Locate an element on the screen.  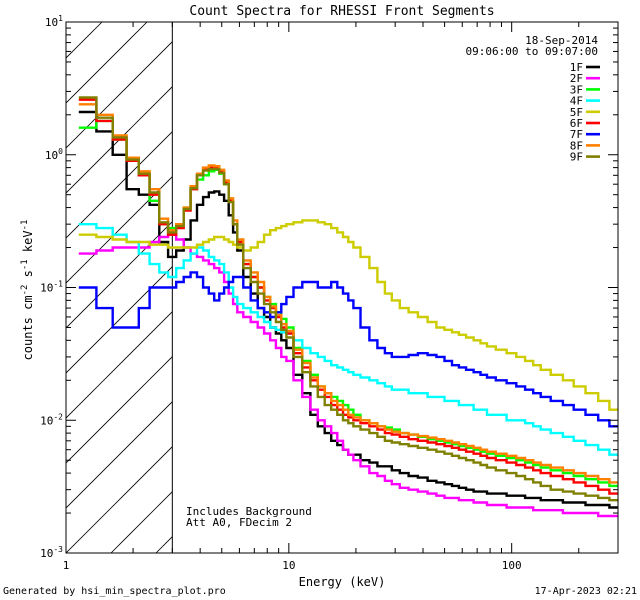
legend-label-1F: 1F is located at coordinates (576, 67).